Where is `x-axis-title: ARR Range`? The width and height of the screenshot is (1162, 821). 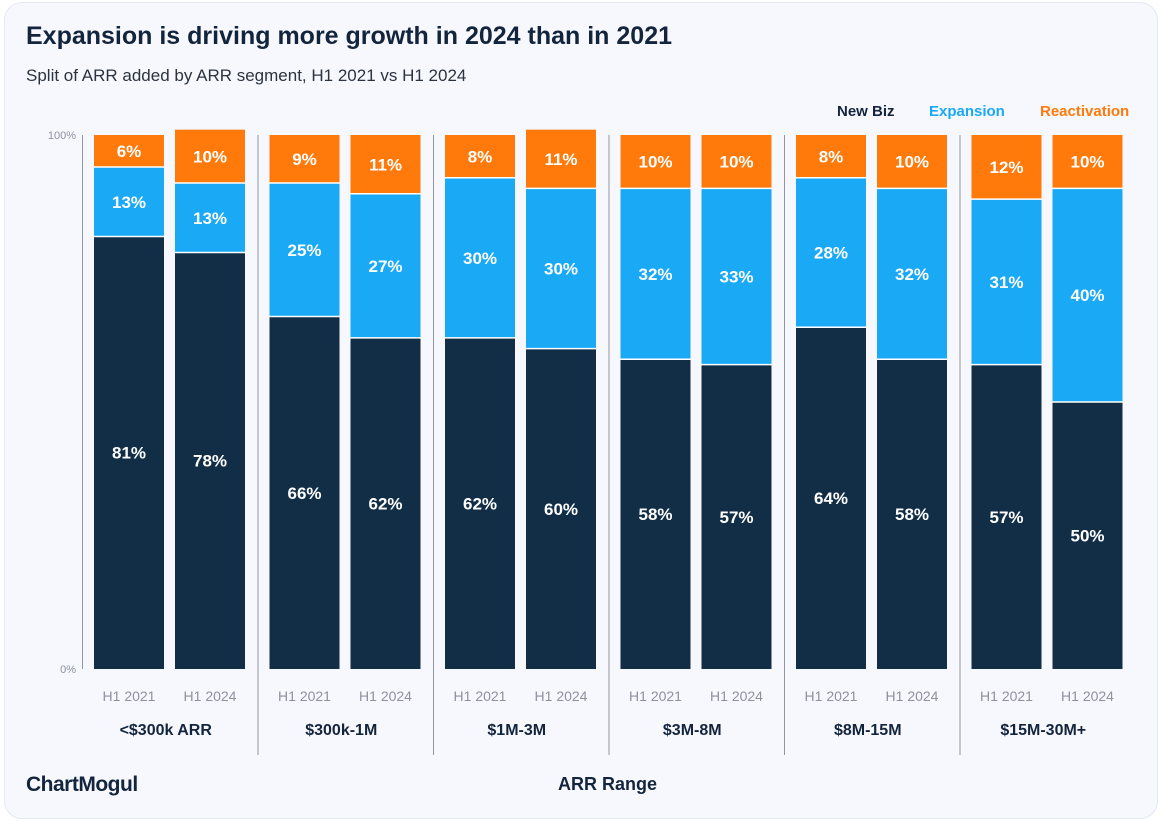
x-axis-title: ARR Range is located at coordinates (608, 784).